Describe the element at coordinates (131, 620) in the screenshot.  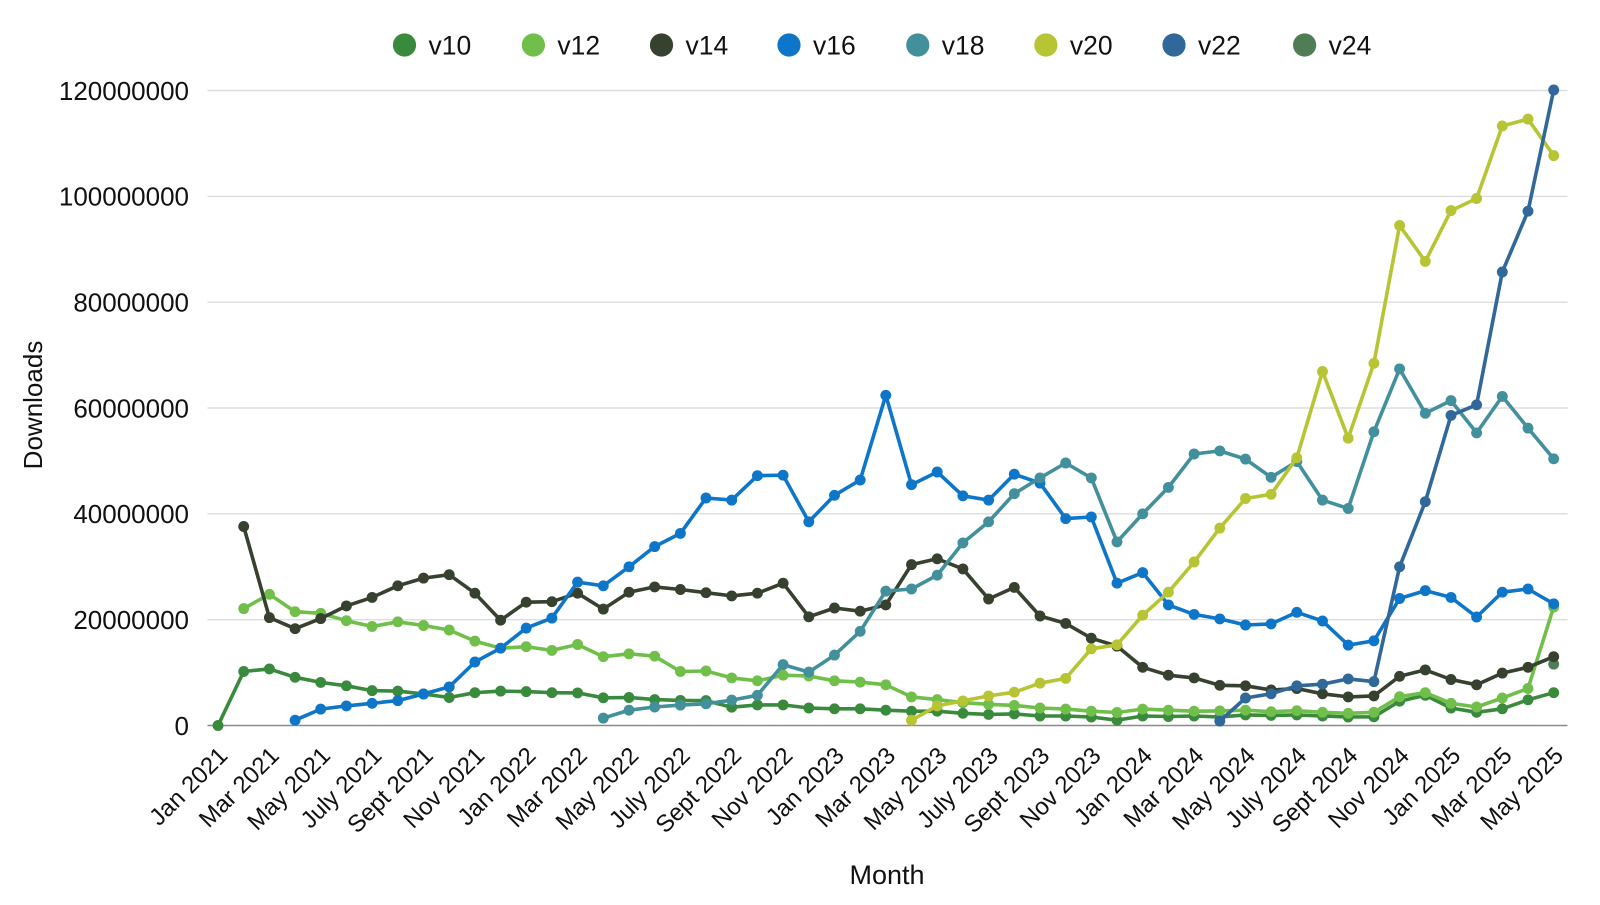
I see `svg-text: 20000000` at that location.